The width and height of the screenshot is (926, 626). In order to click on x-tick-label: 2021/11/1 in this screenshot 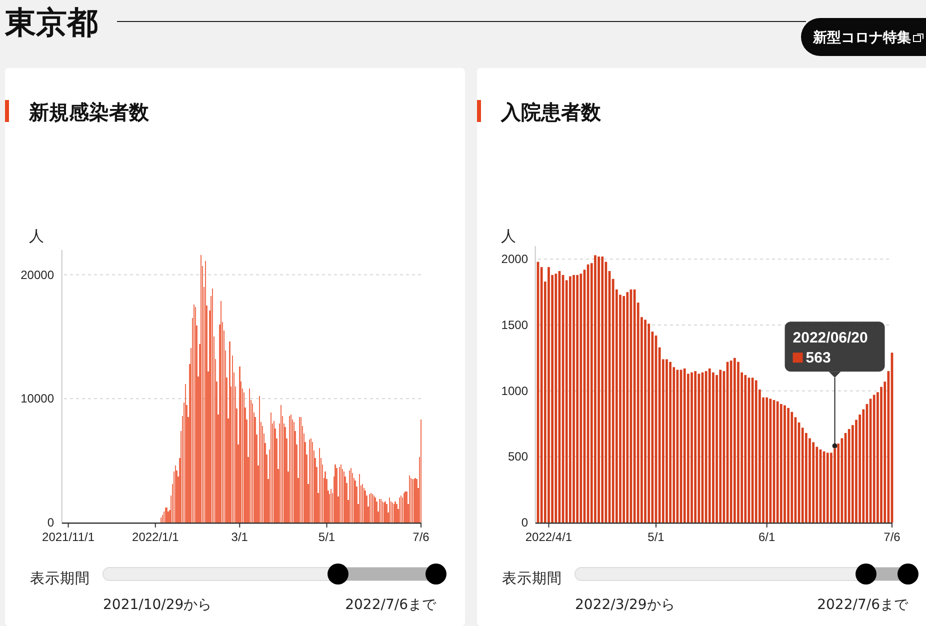, I will do `click(68, 537)`.